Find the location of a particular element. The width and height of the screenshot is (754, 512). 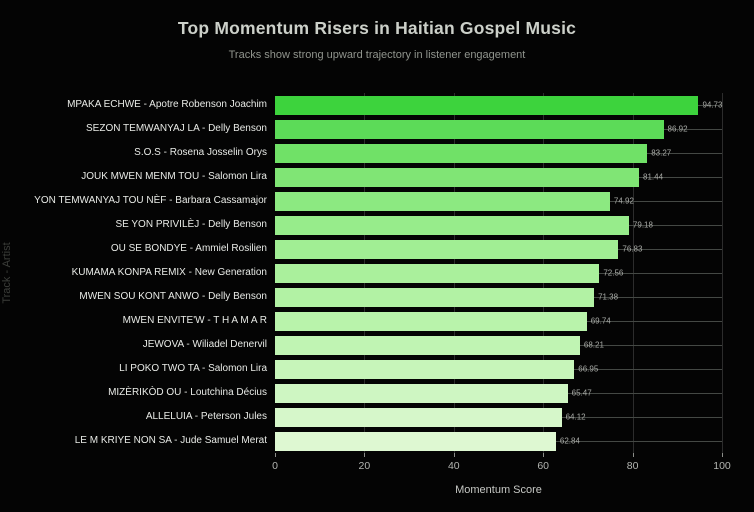

bar-row: 64.12 is located at coordinates (498, 417).